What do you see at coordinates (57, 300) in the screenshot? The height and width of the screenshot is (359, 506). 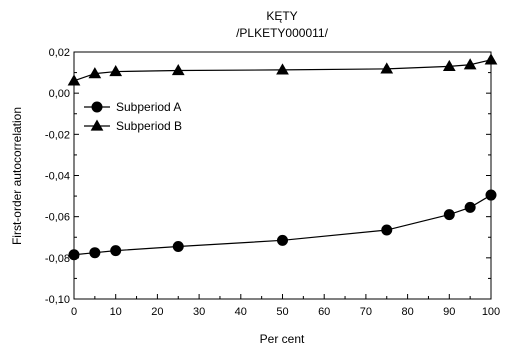 I see `y-tick-label: -0,10` at bounding box center [57, 300].